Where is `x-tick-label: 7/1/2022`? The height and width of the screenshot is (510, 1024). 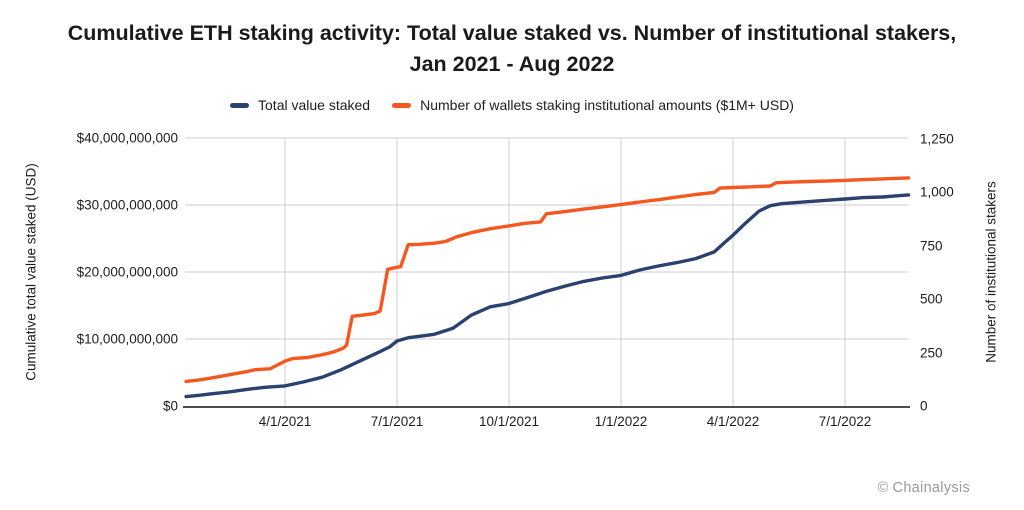 x-tick-label: 7/1/2022 is located at coordinates (845, 421).